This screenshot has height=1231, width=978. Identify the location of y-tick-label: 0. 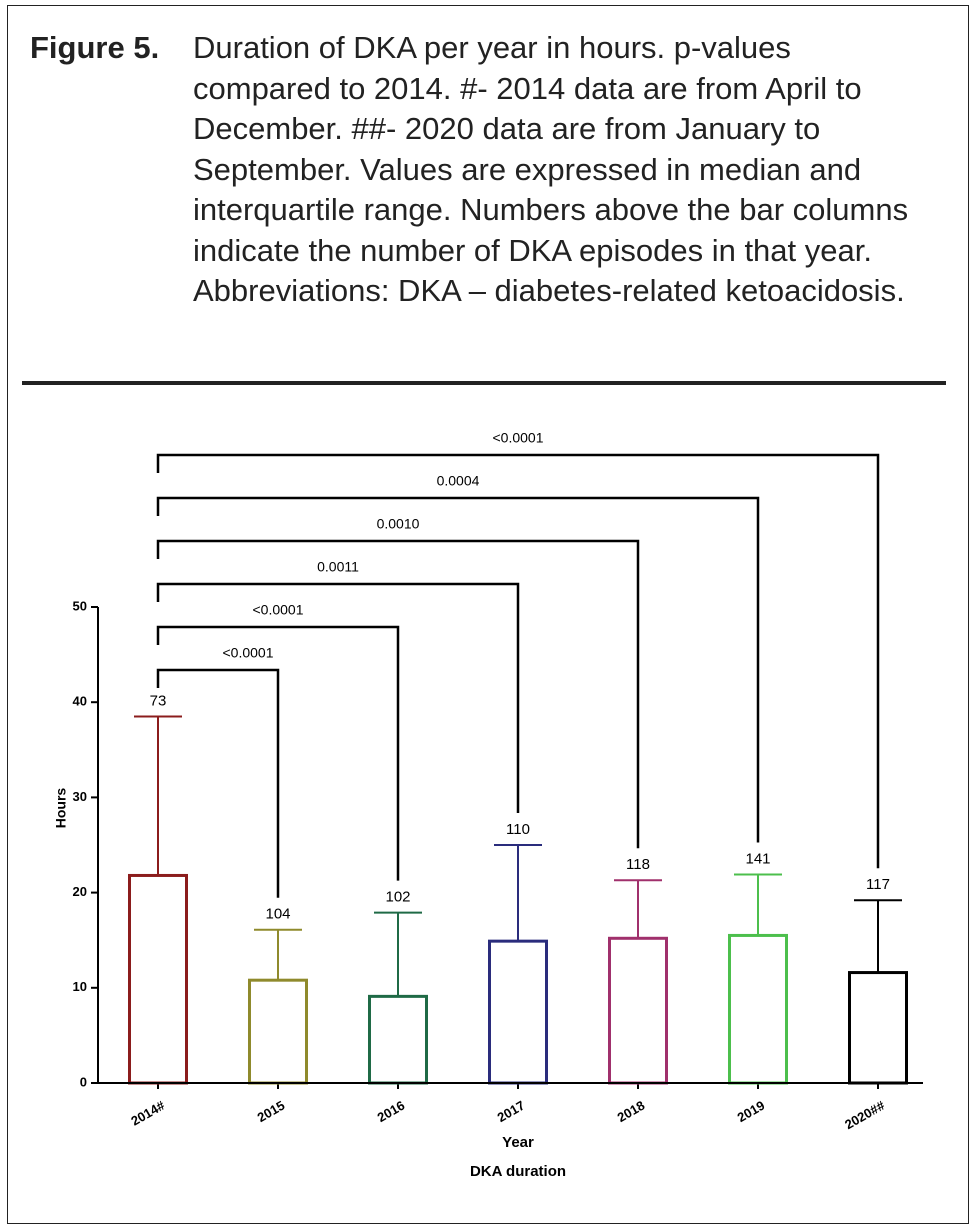
(83, 1081).